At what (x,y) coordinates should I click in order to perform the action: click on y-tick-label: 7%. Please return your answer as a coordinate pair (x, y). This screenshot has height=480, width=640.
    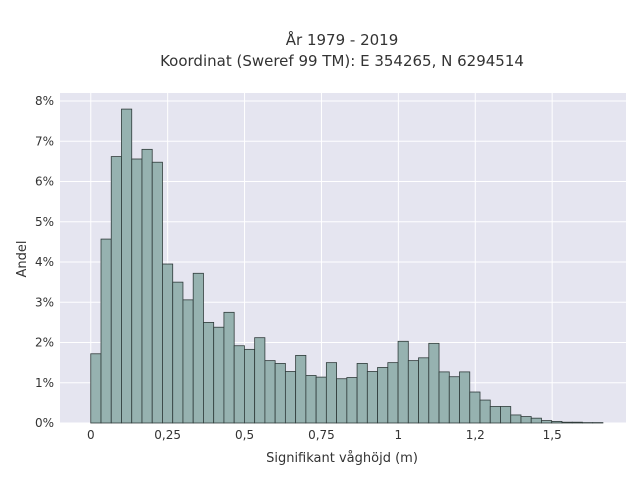
    Looking at the image, I should click on (44, 141).